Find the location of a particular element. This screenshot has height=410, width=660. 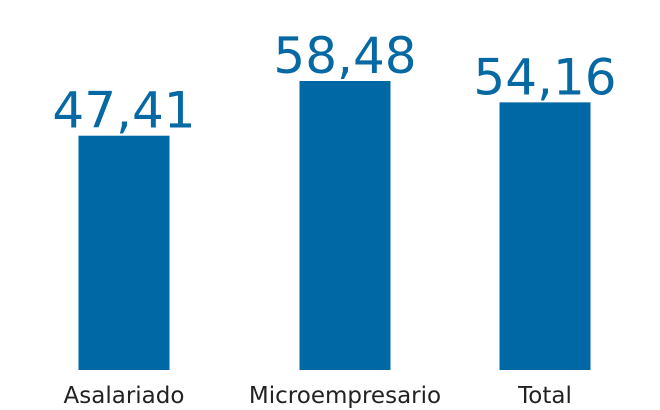

category-label: Total is located at coordinates (544, 396).